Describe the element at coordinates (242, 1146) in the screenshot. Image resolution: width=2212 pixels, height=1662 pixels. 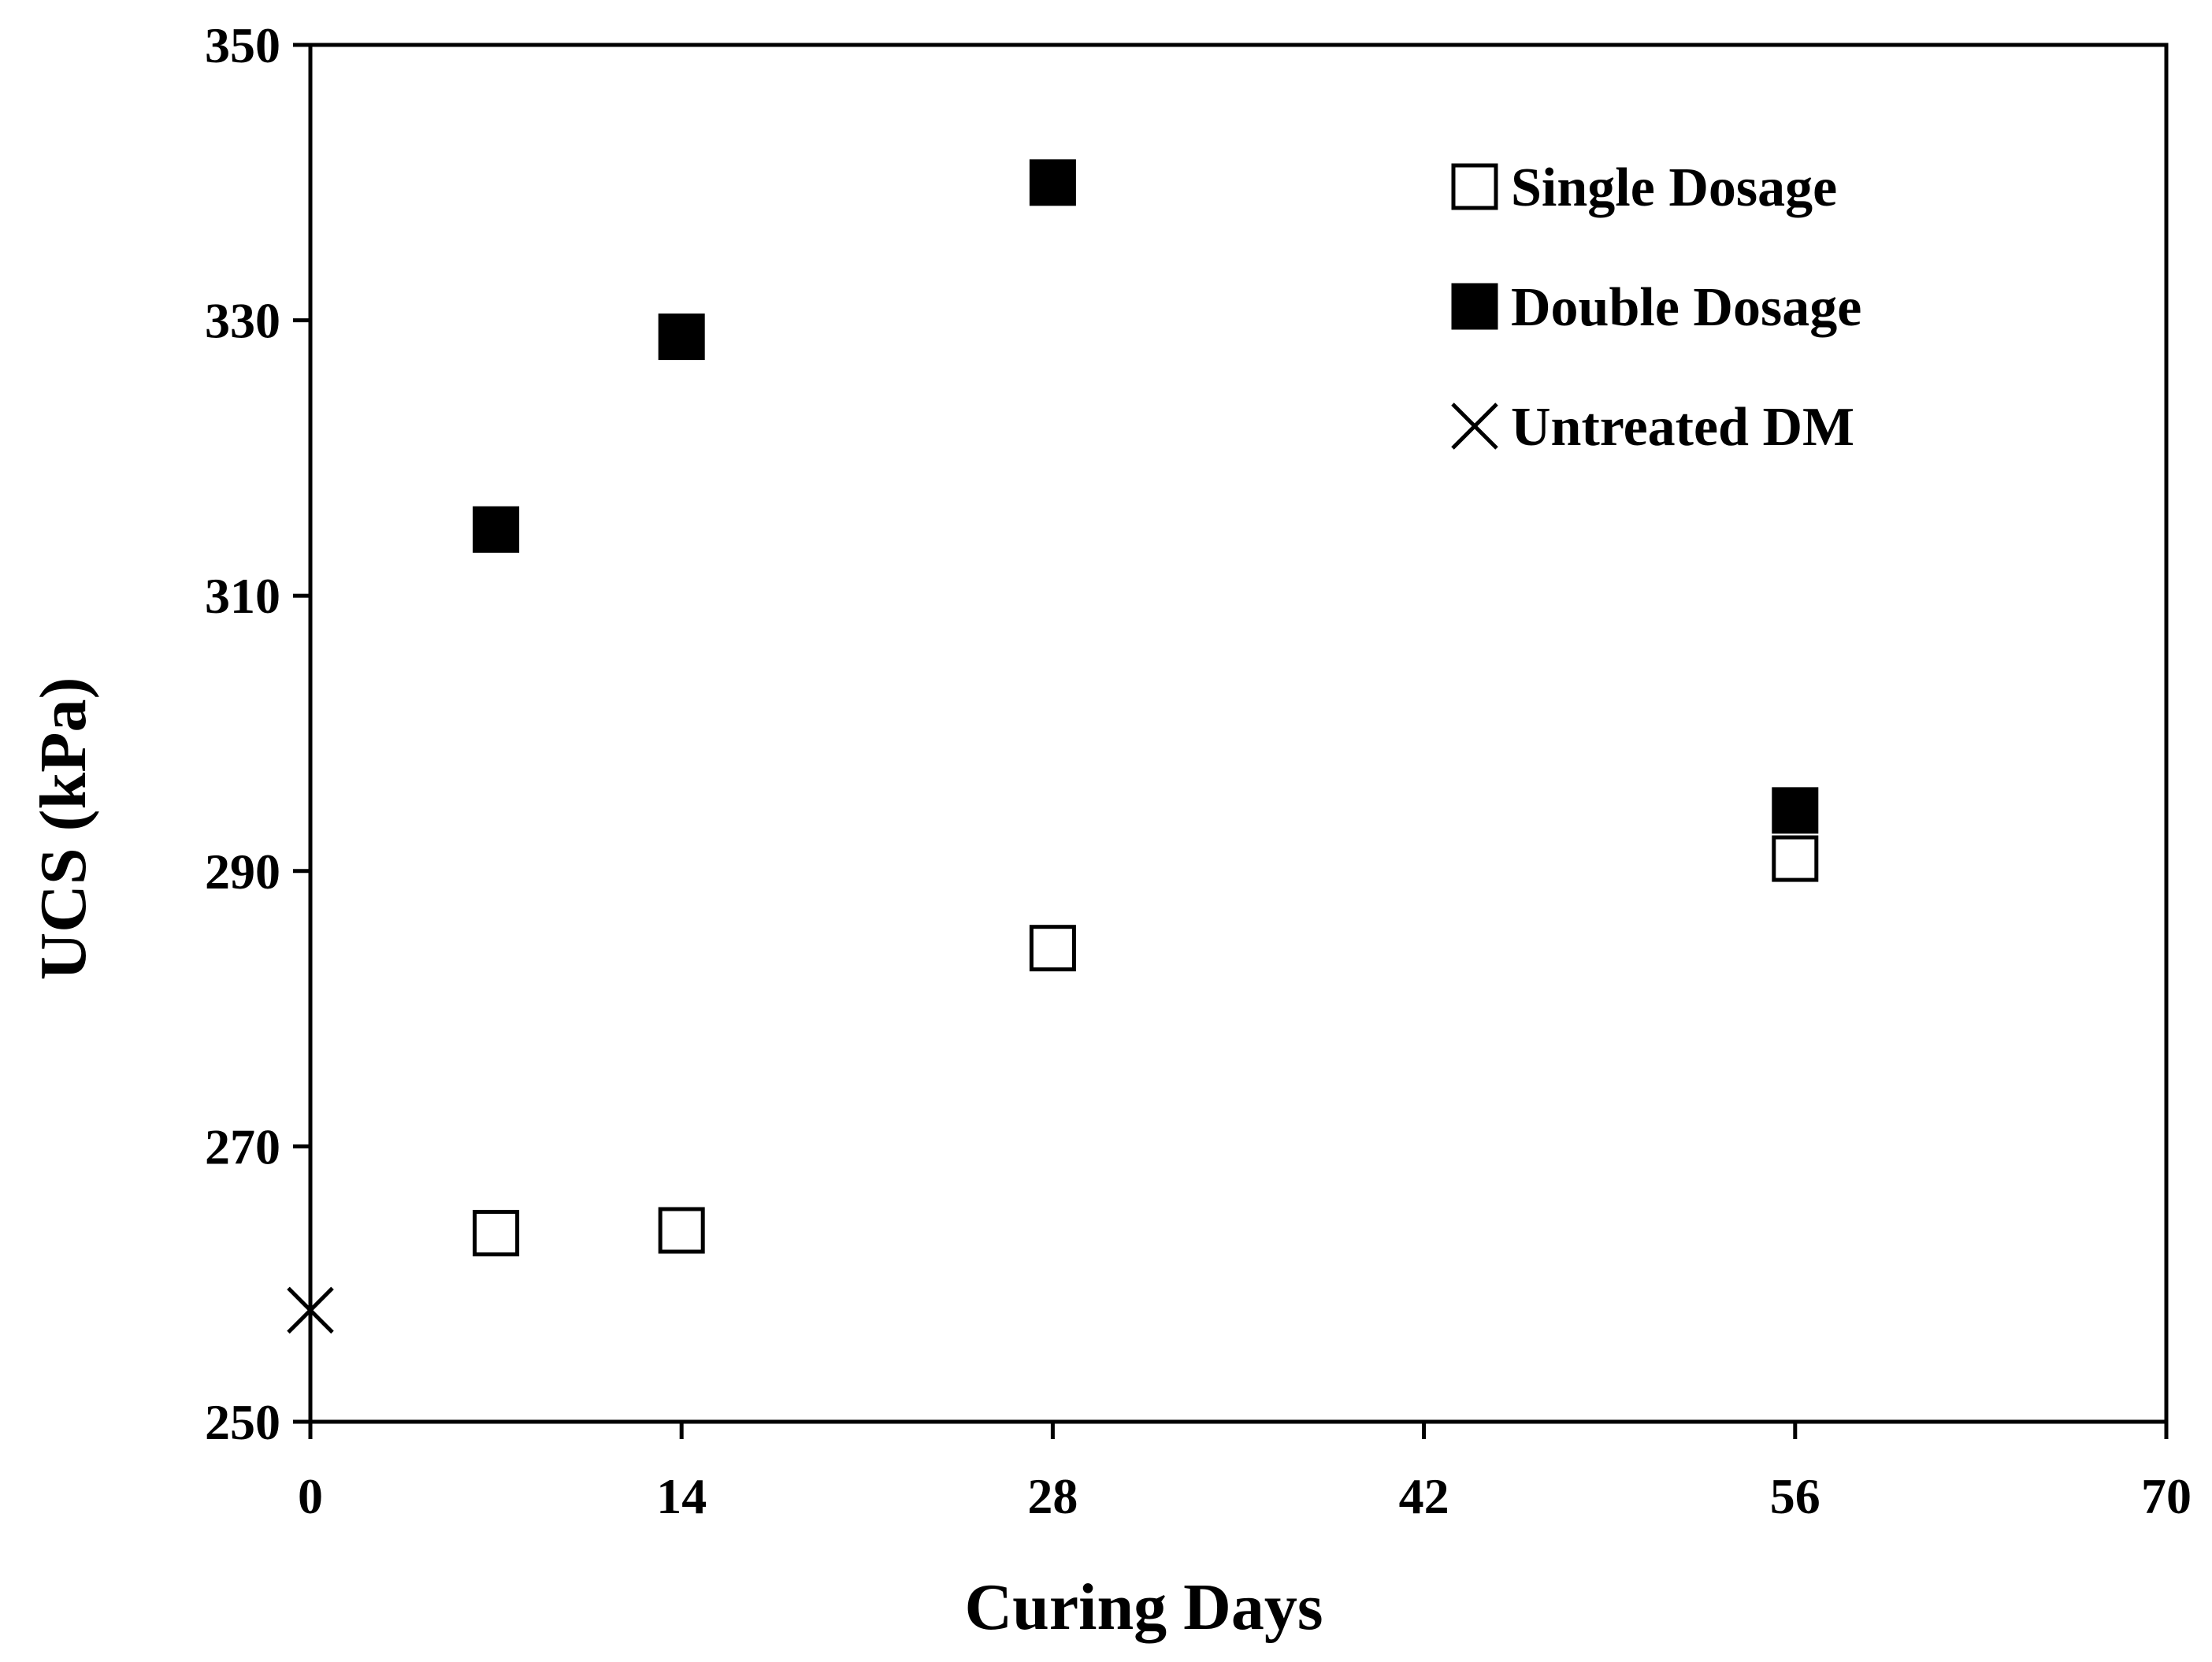
I see `y-tick-label: 270` at that location.